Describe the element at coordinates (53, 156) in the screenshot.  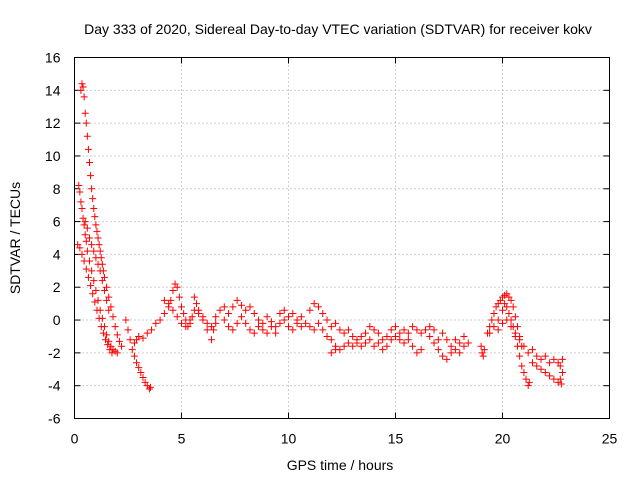
I see `y-tick-label: 10` at that location.